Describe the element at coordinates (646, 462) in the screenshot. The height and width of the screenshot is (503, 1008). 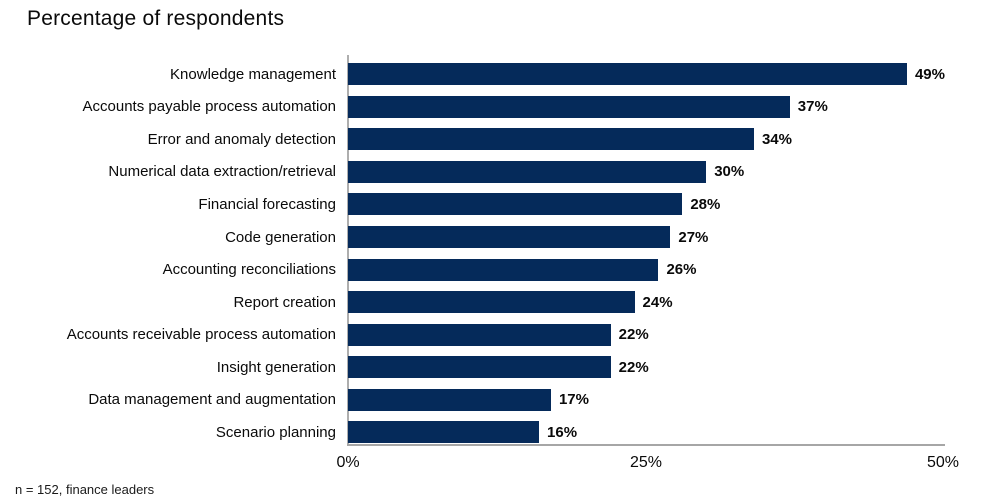
I see `x-tick-25: 25%` at that location.